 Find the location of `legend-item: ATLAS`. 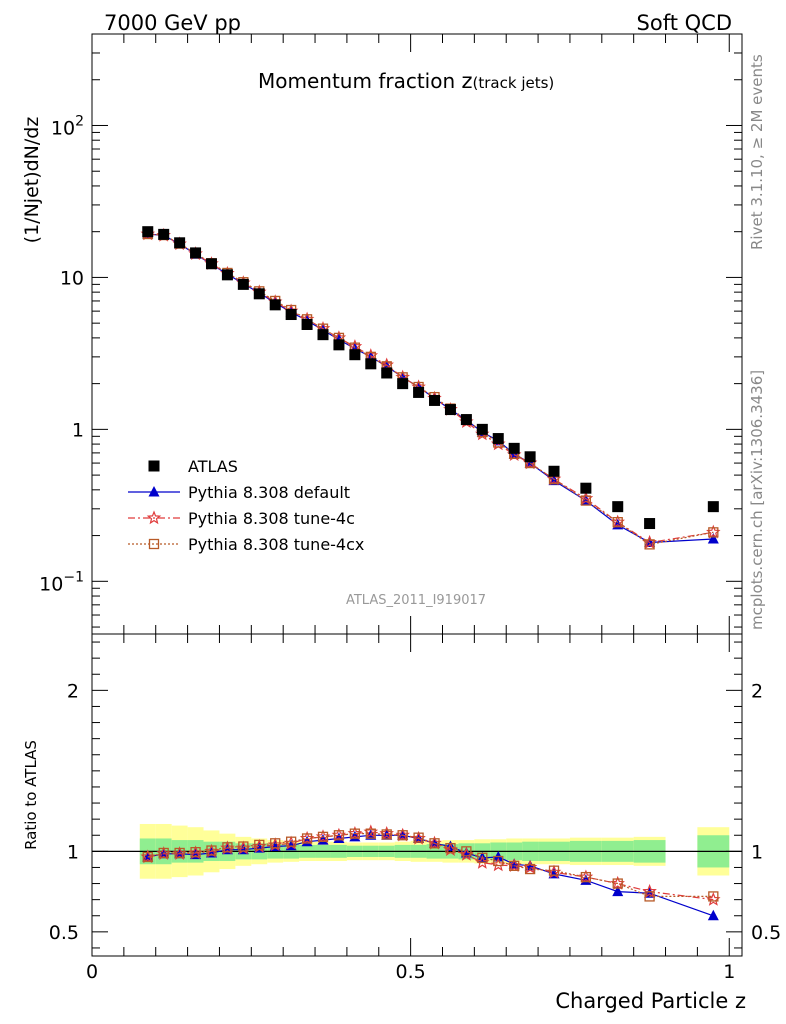

legend-item: ATLAS is located at coordinates (193, 466).